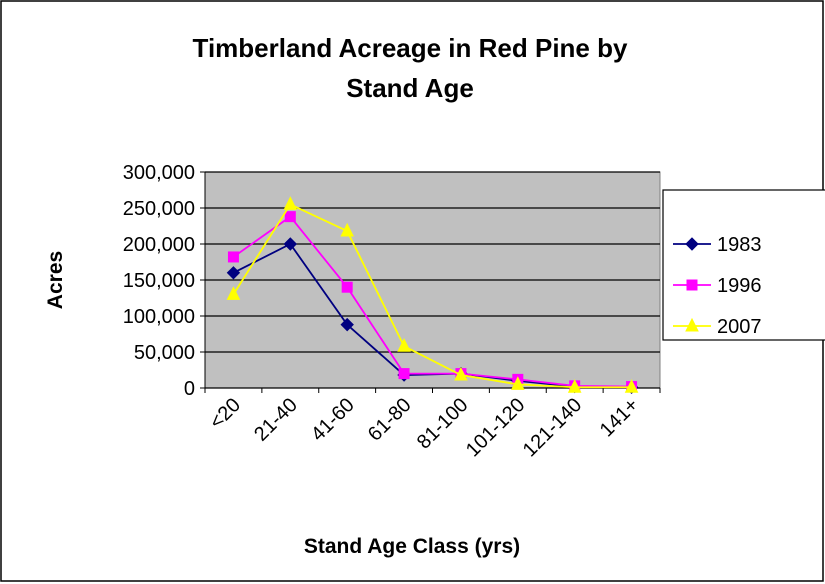  I want to click on legend-label: 1983, so click(739, 245).